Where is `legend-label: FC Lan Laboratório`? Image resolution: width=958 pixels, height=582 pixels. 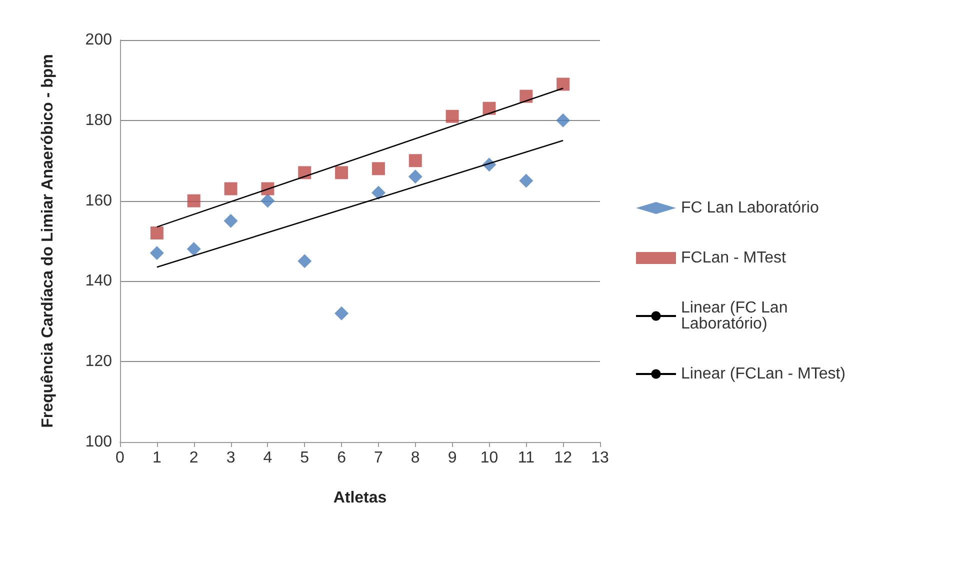
legend-label: FC Lan Laboratório is located at coordinates (750, 208).